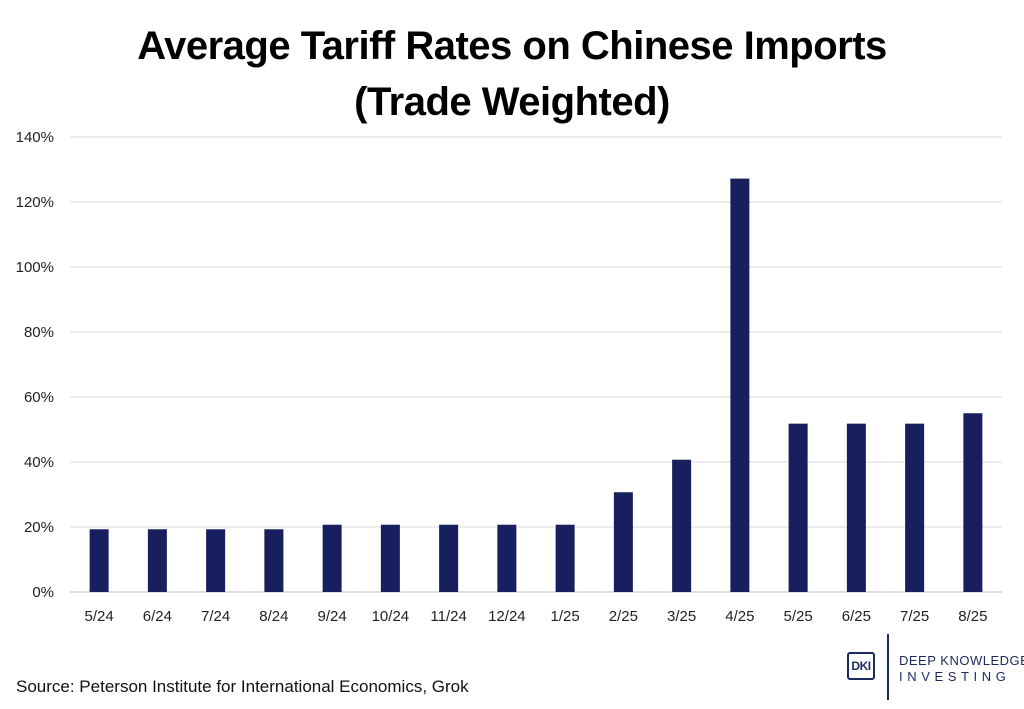 The width and height of the screenshot is (1024, 709). I want to click on logo-divider, so click(888, 667).